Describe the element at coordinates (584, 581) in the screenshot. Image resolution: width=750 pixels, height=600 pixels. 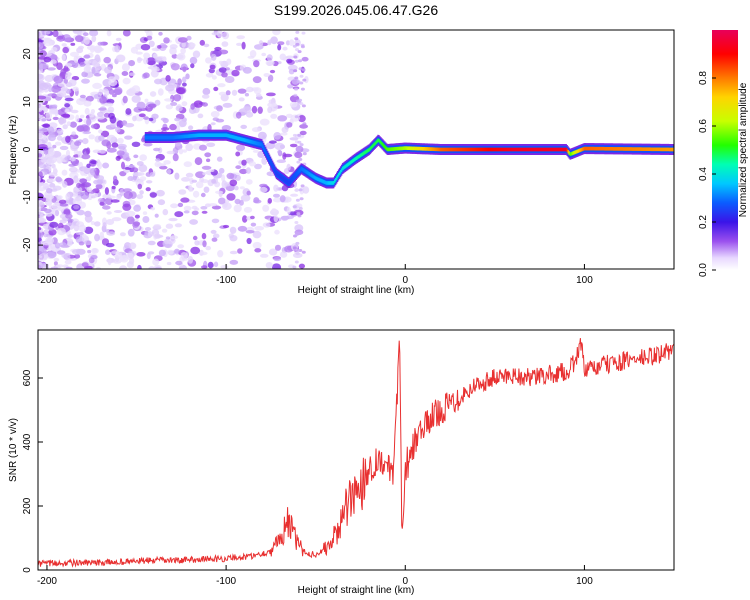
I see `x-tick-label: 100` at that location.